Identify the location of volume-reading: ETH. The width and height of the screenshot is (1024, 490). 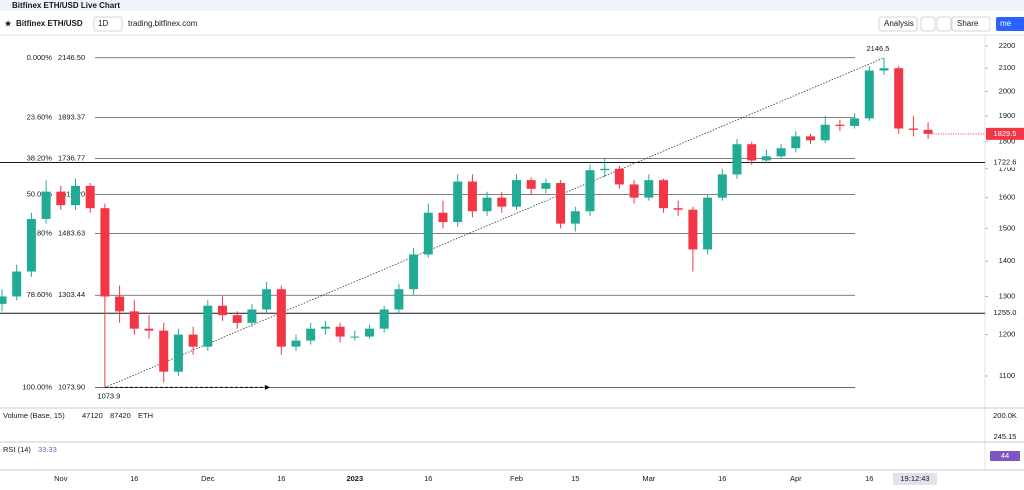
(145, 415).